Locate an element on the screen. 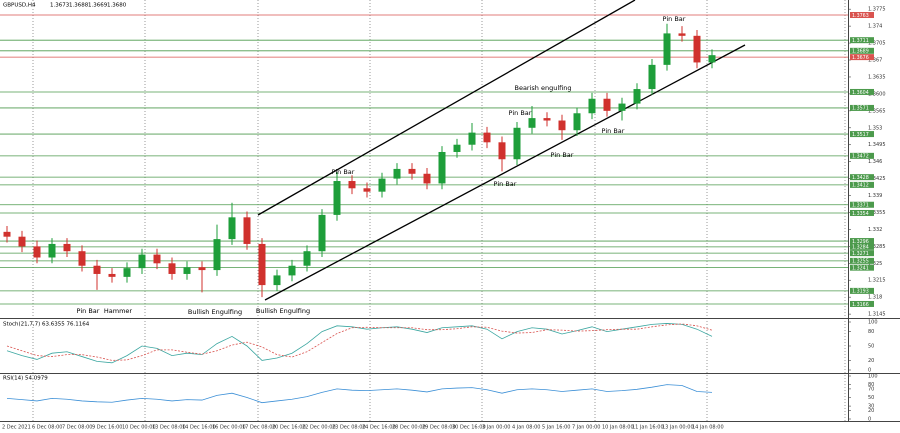 The image size is (900, 433). x-tick-label: 4 Jan 08:00 is located at coordinates (526, 428).